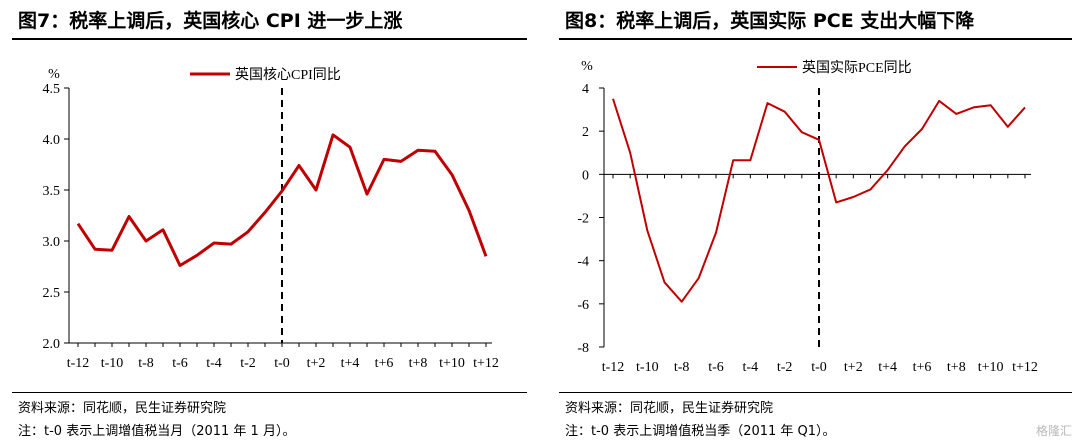 This screenshot has height=445, width=1080. What do you see at coordinates (52, 293) in the screenshot?
I see `y-tick-label: 2.5` at bounding box center [52, 293].